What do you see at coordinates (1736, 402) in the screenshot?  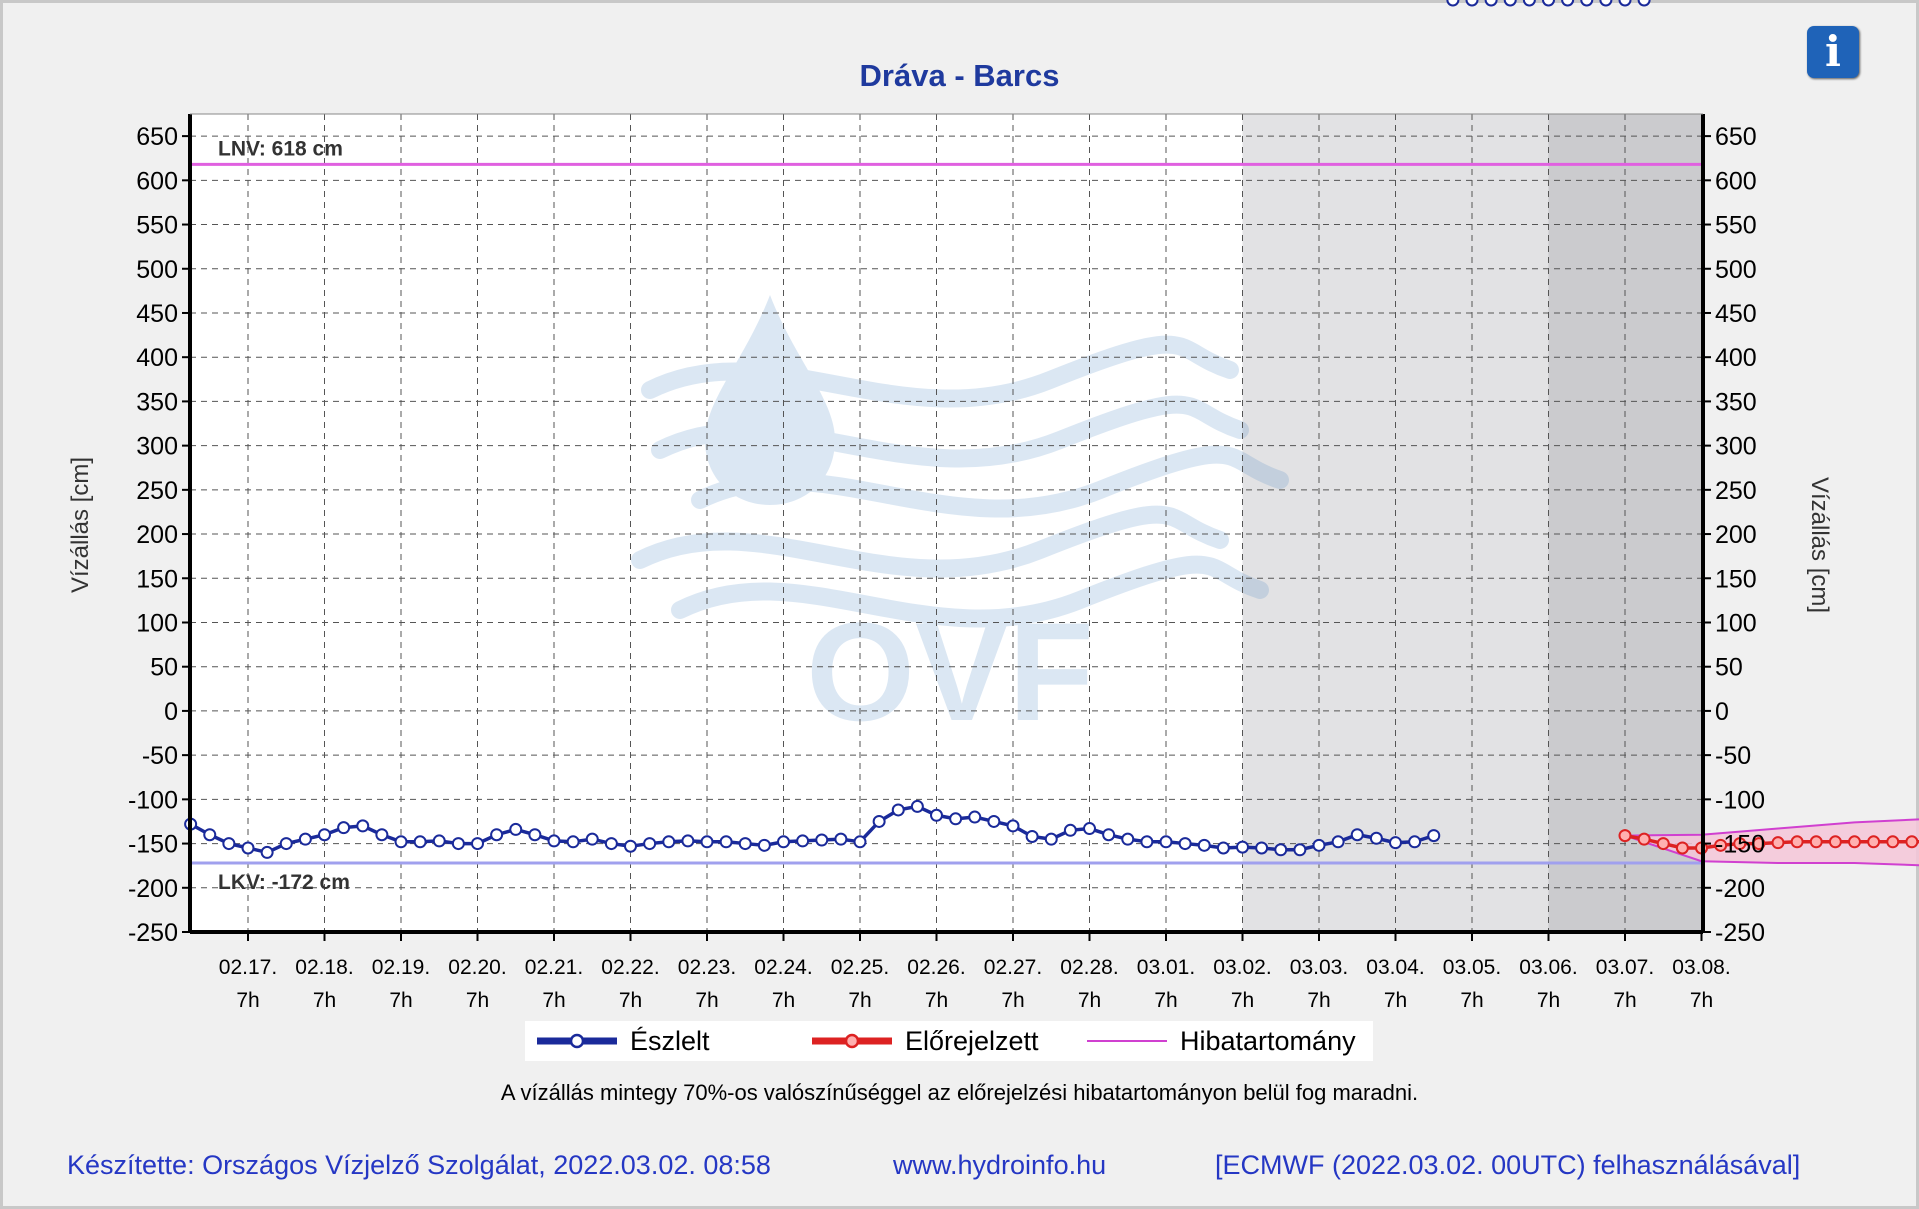 I see `y-tick-label-right-6: 350` at bounding box center [1736, 402].